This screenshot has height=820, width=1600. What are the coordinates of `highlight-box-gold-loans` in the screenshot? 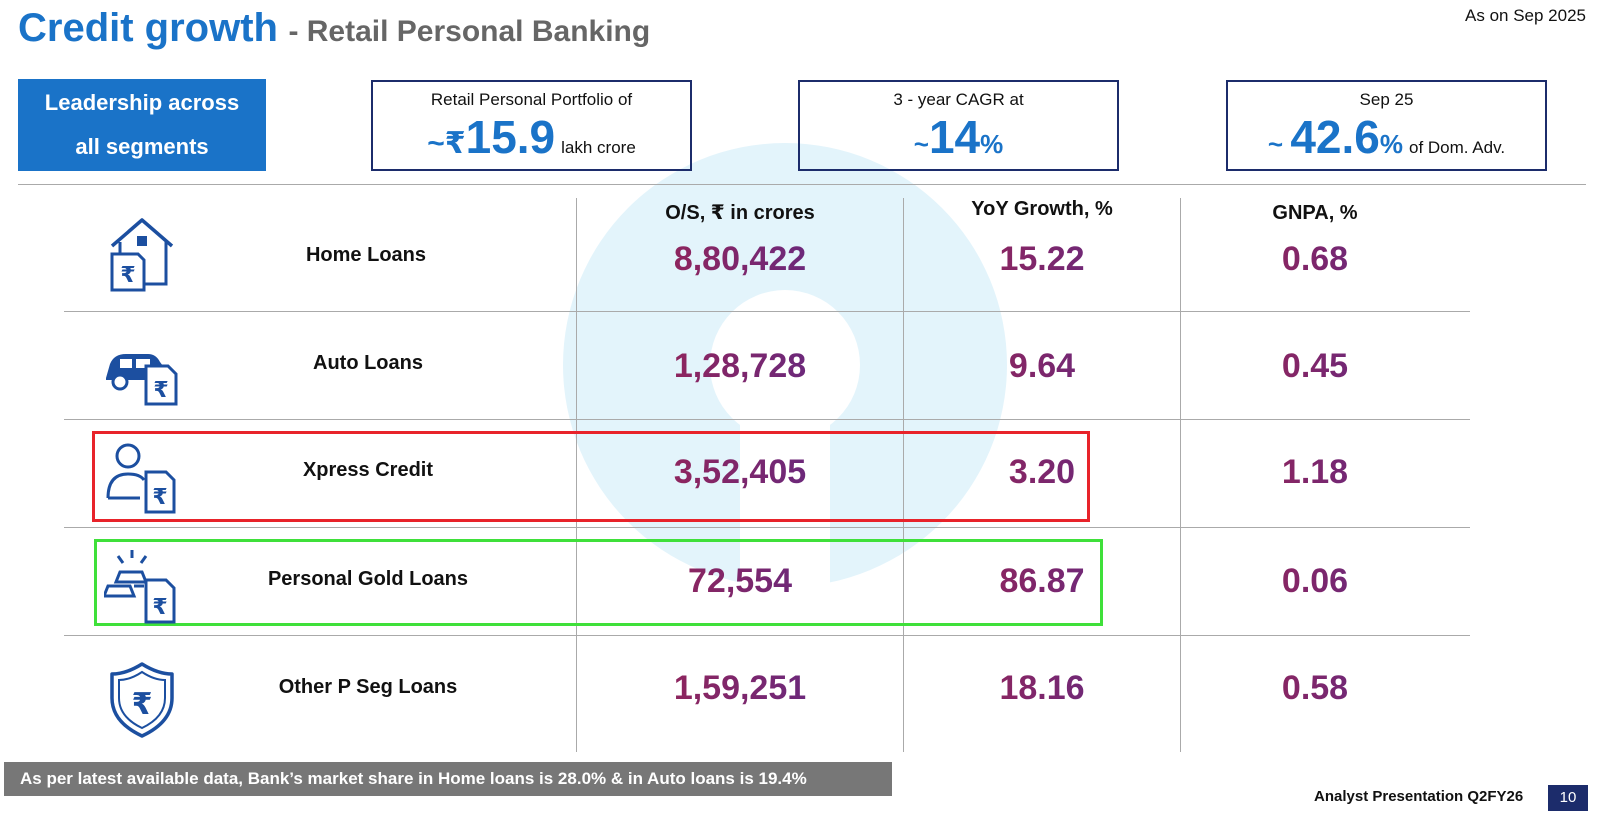 It's located at (598, 582).